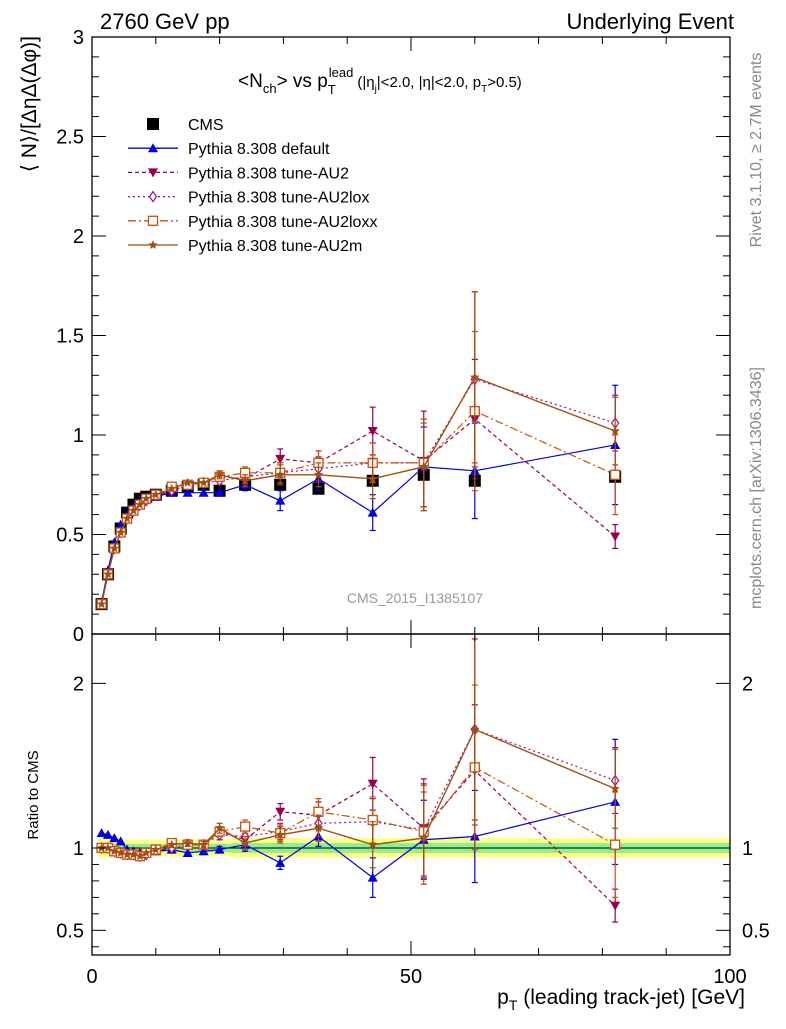 Image resolution: width=786 pixels, height=1029 pixels. What do you see at coordinates (78, 38) in the screenshot?
I see `y-tick-label: 3` at bounding box center [78, 38].